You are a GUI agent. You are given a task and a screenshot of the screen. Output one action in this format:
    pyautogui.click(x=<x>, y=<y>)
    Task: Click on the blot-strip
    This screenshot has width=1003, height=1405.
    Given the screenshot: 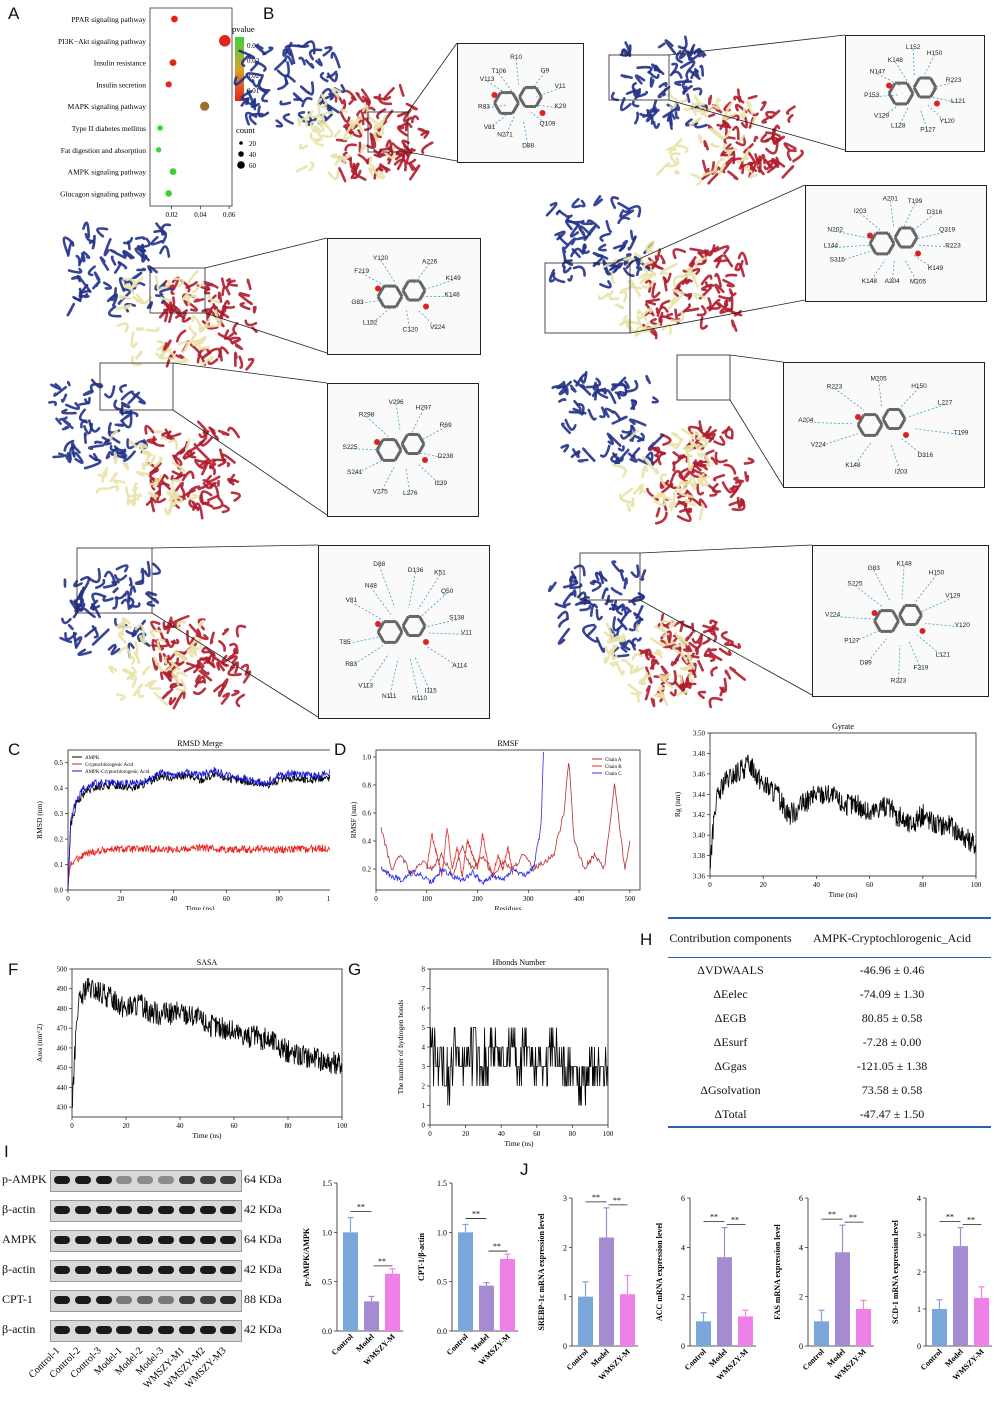 What is the action you would take?
    pyautogui.click(x=146, y=1301)
    